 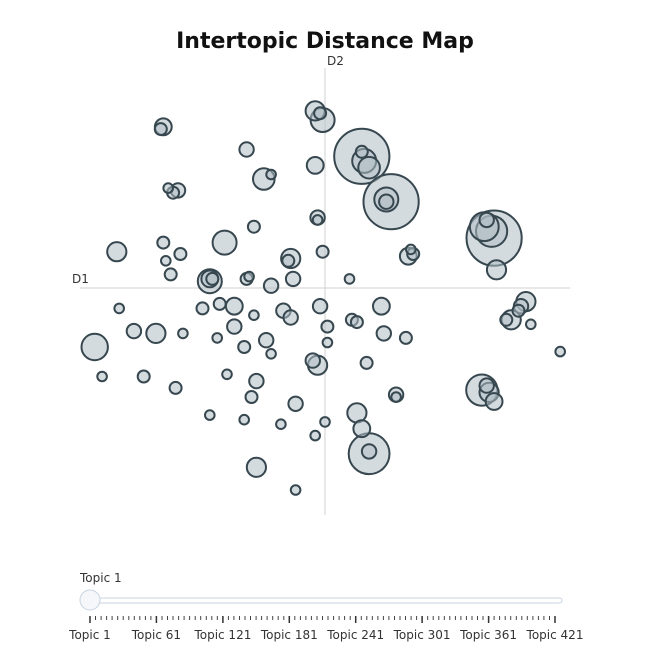 I want to click on slider-current-label: Topic 1, so click(x=100, y=578).